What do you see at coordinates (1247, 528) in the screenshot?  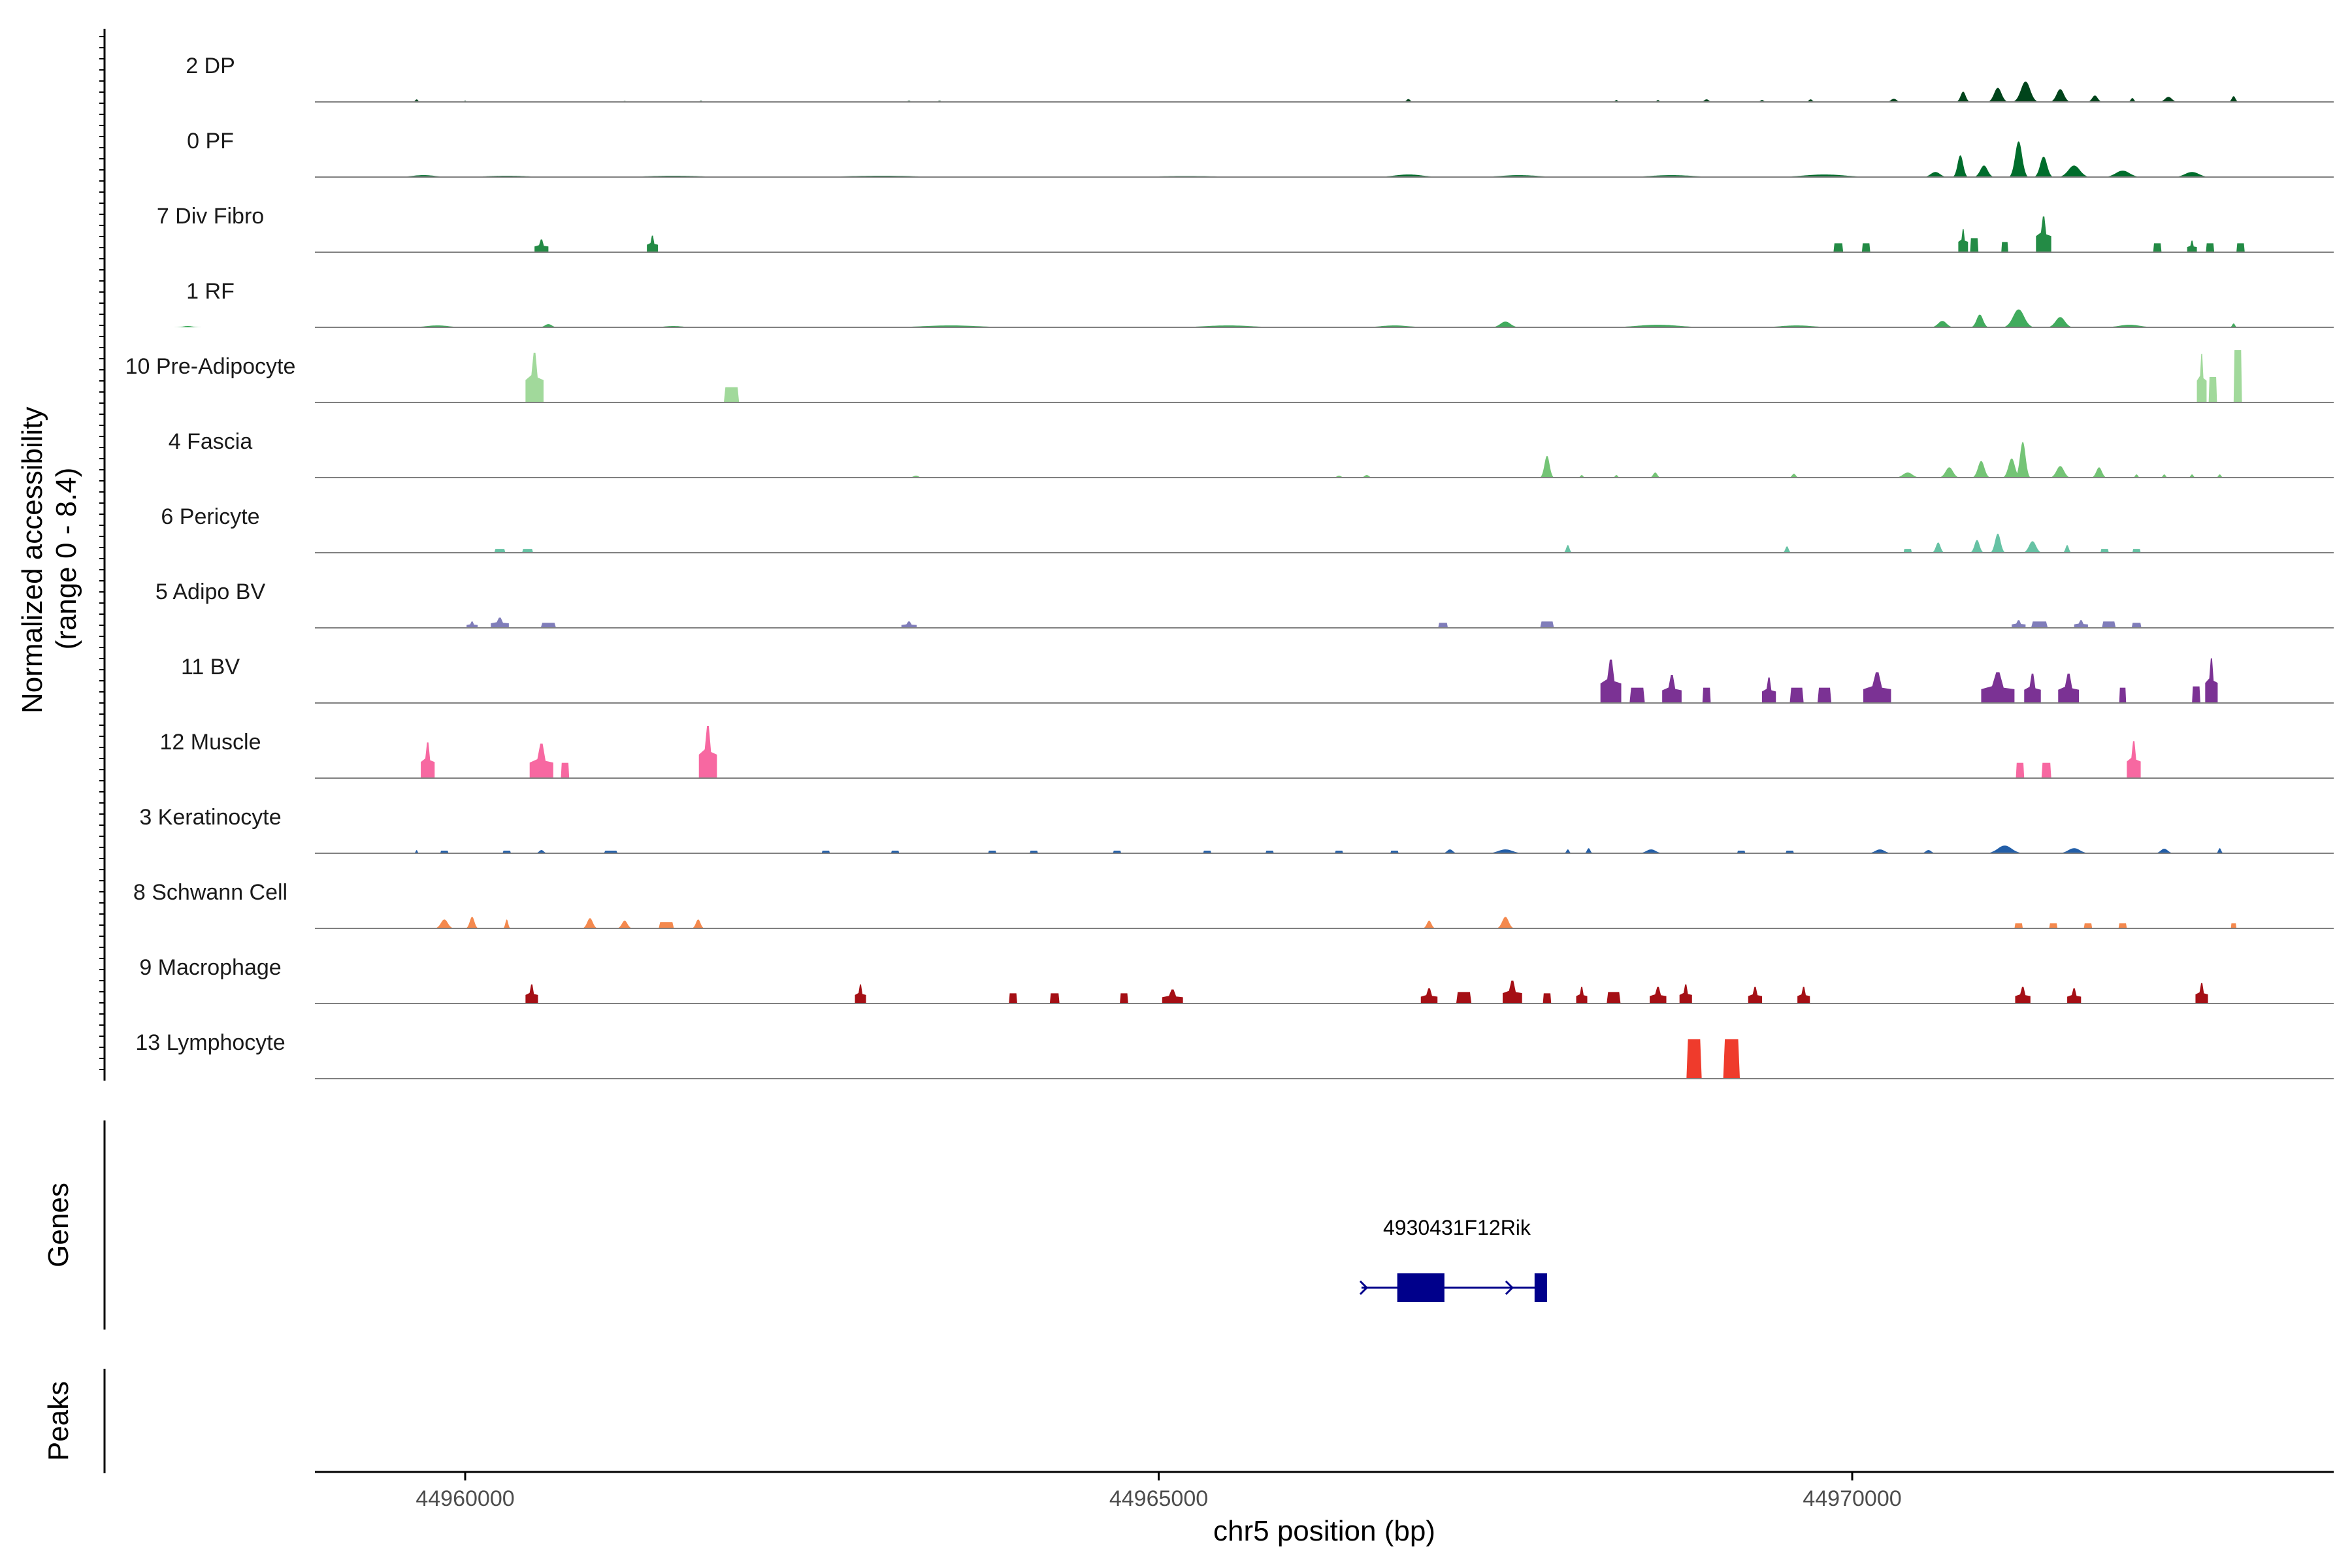 I see `track-6-pericyte: 6 Pericyte` at bounding box center [1247, 528].